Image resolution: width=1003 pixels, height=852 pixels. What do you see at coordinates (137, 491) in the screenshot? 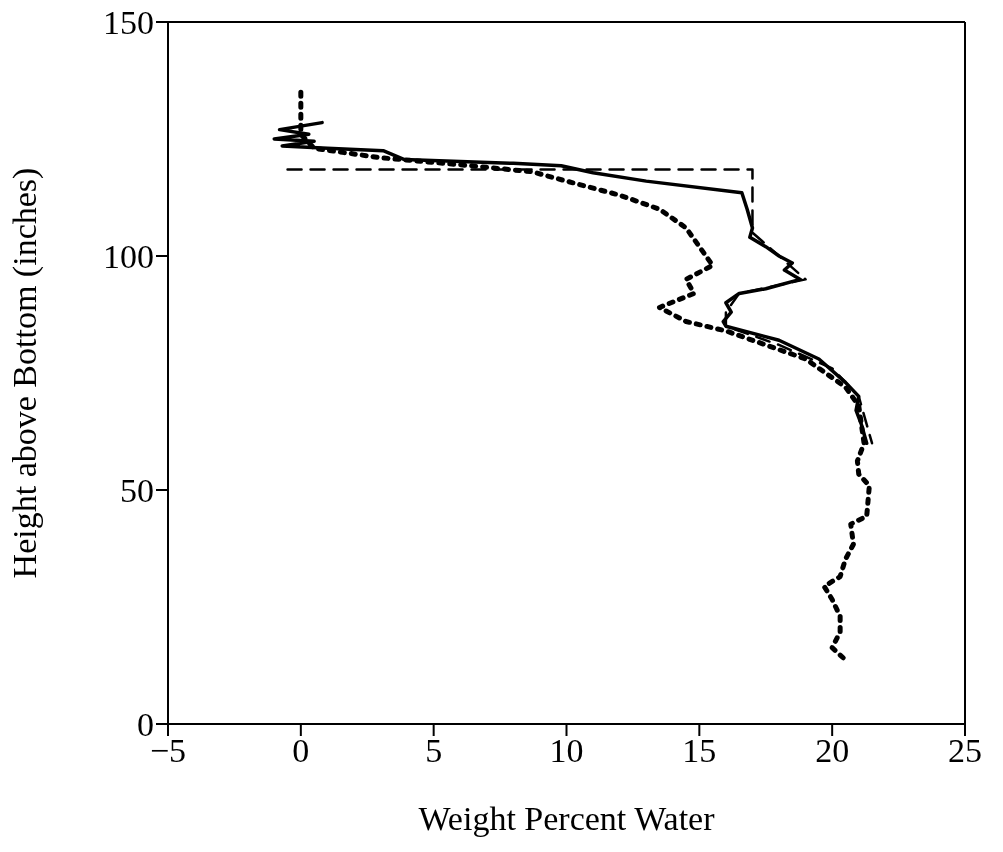
I see `y-tick-label: 50` at bounding box center [137, 491].